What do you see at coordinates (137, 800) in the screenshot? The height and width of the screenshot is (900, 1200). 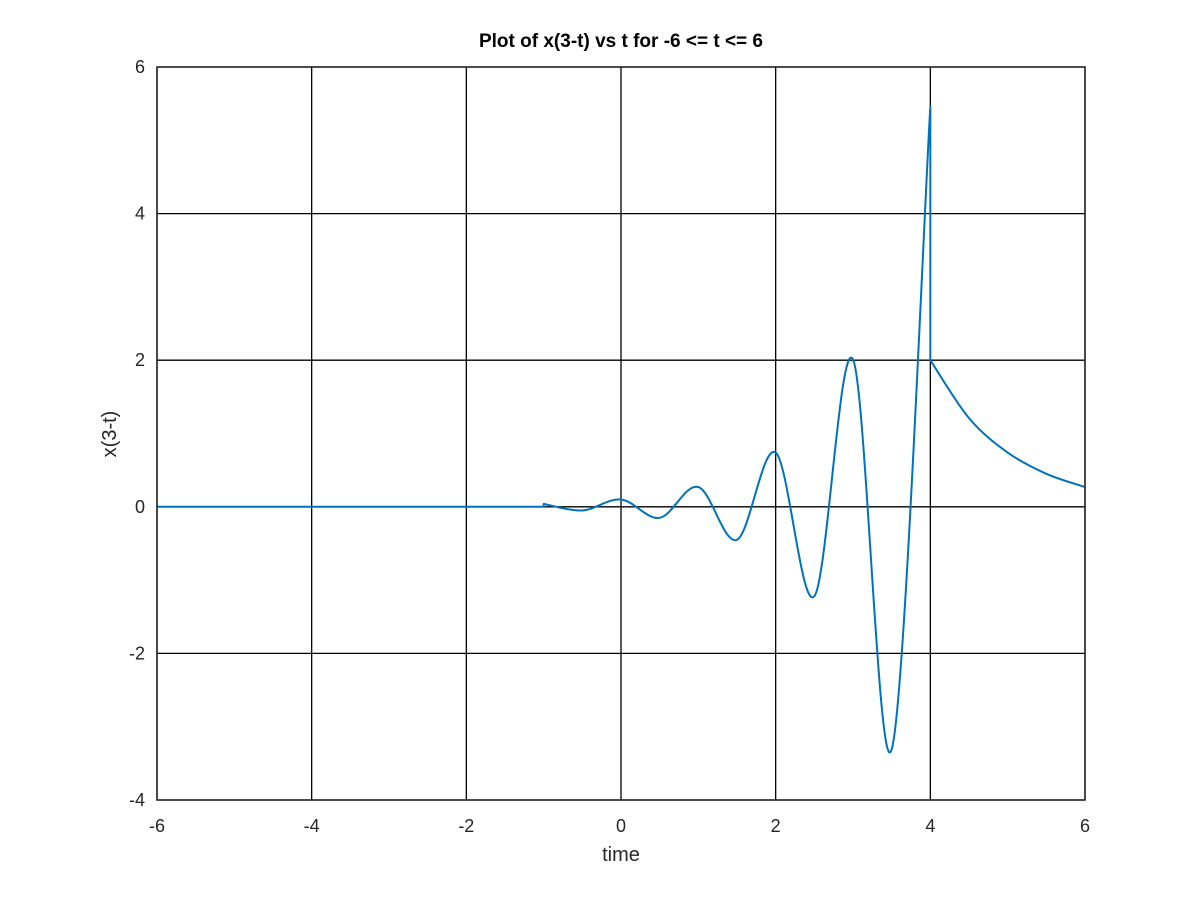 I see `y-tick-label: -4` at bounding box center [137, 800].